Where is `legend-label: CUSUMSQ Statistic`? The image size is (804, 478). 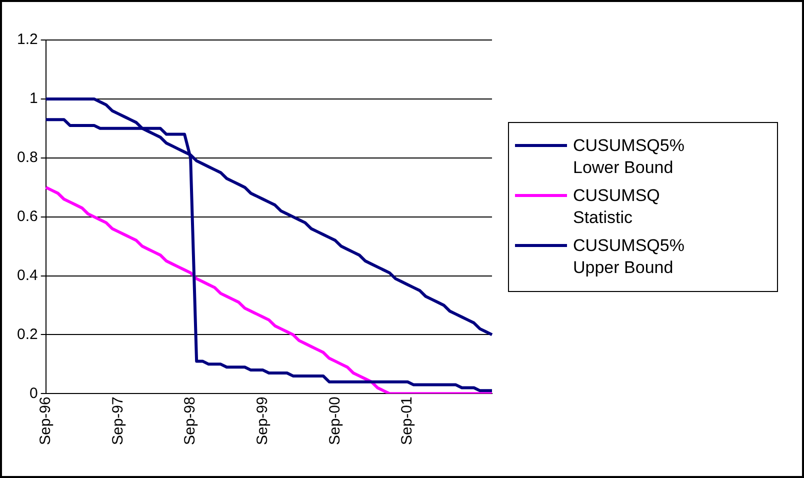 legend-label: CUSUMSQ Statistic is located at coordinates (617, 207).